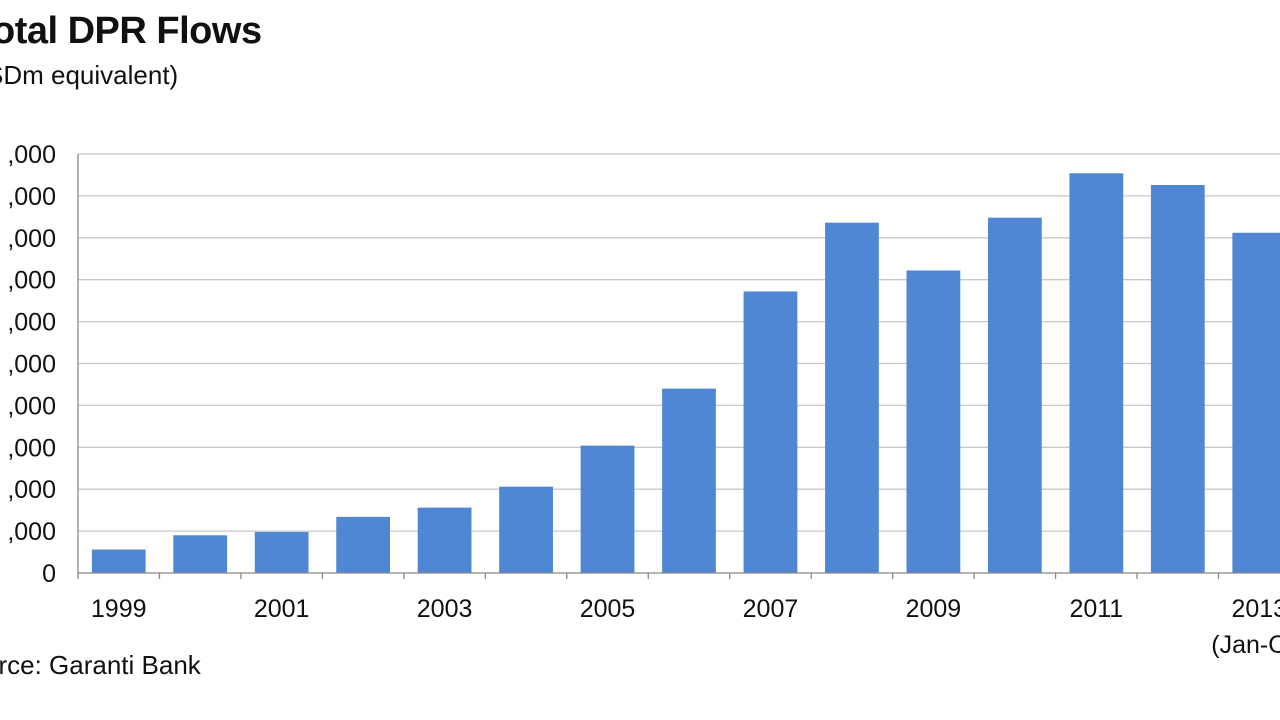 This screenshot has width=1280, height=720. I want to click on x-tick-label: 2007, so click(771, 609).